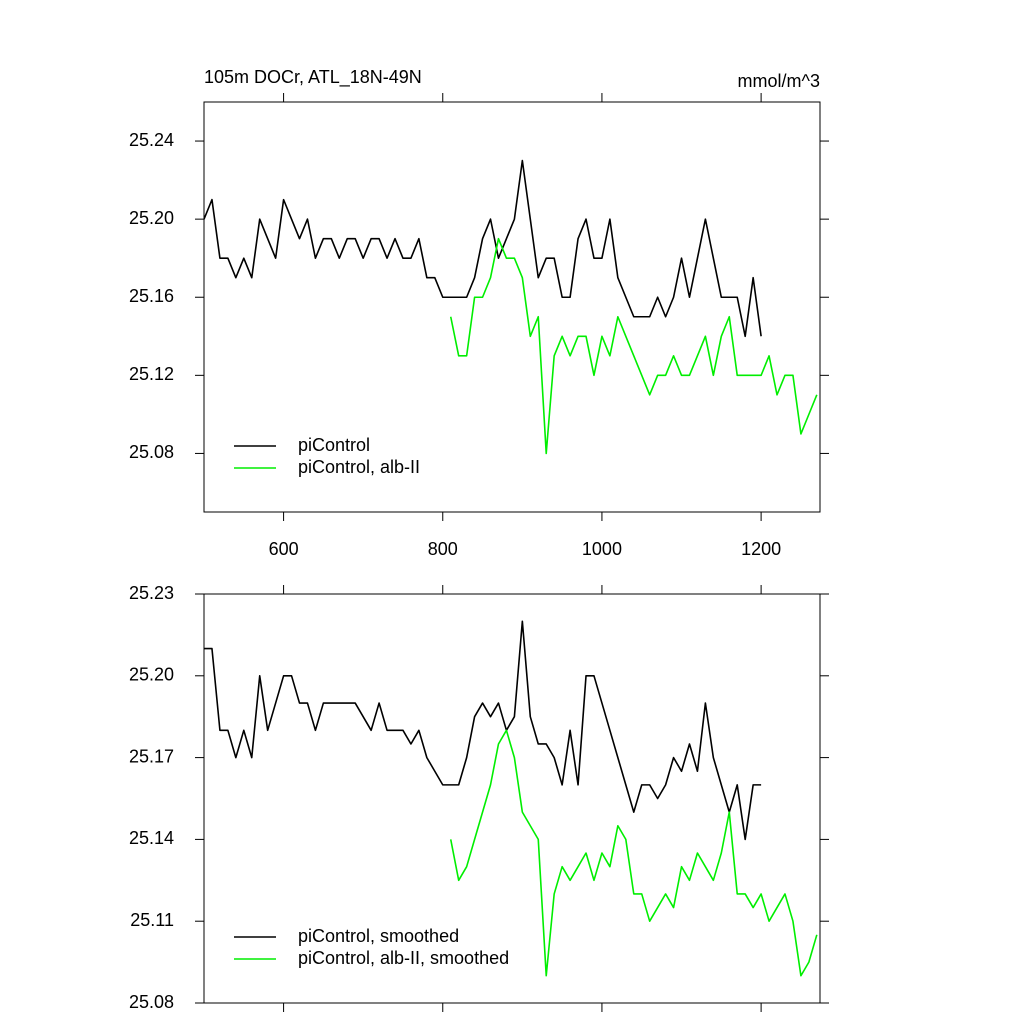 This screenshot has width=1024, height=1024. What do you see at coordinates (152, 920) in the screenshot?
I see `y-tick-label: 25.11` at bounding box center [152, 920].